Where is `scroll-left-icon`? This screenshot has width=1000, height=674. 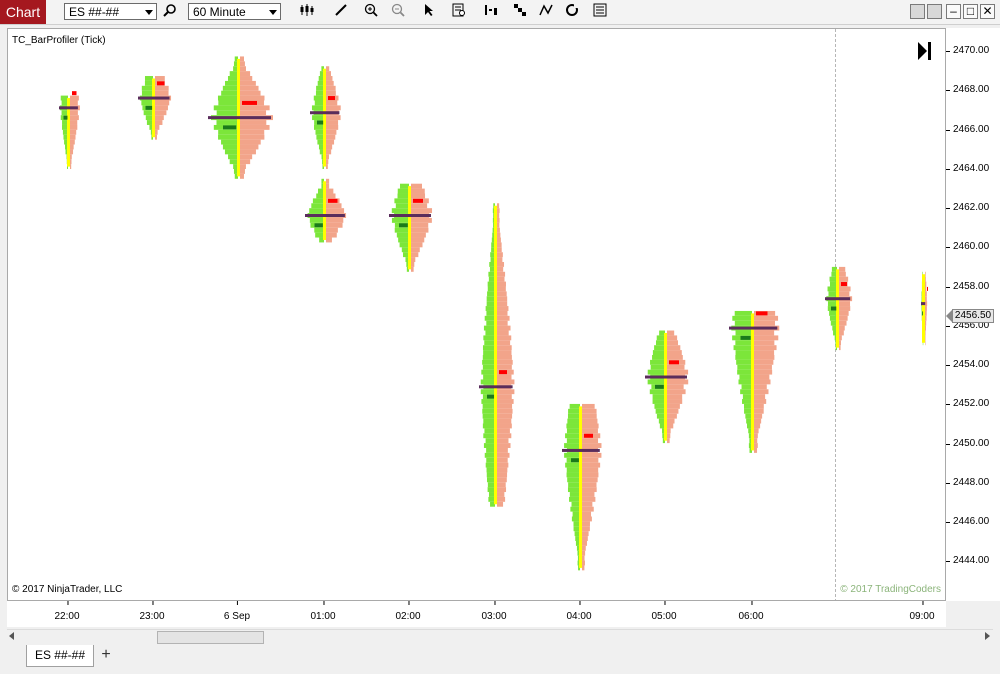
scroll-left-icon is located at coordinates (11, 636).